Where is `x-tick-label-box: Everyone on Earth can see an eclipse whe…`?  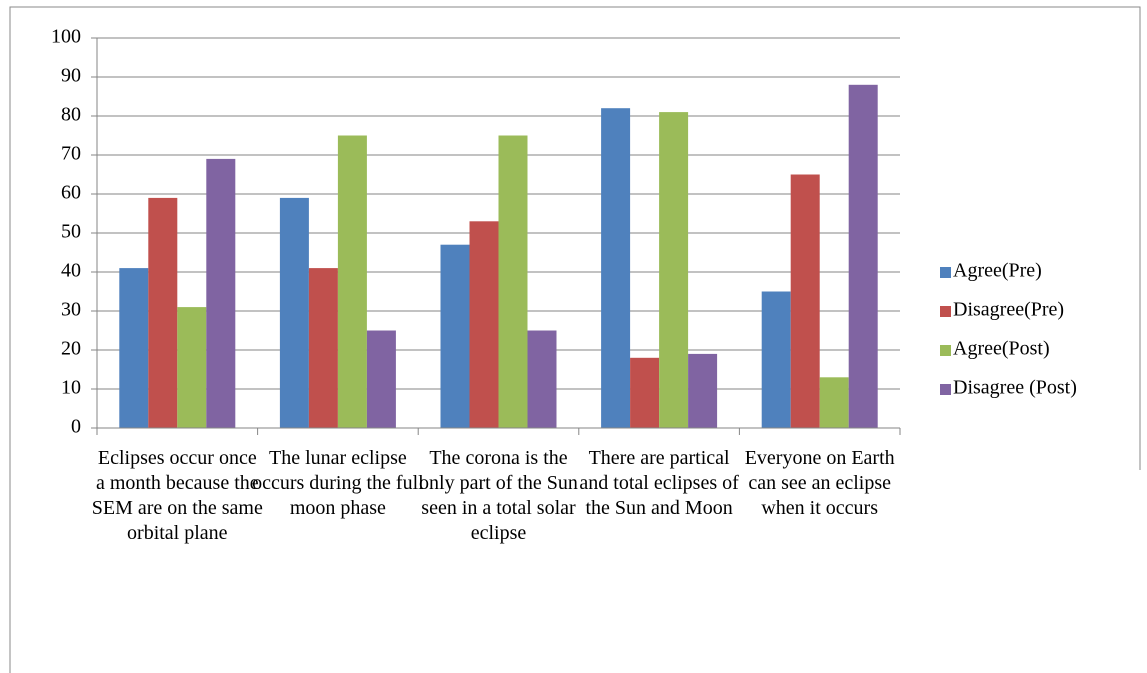
x-tick-label-box: Everyone on Earth can see an eclipse whe… is located at coordinates (819, 483).